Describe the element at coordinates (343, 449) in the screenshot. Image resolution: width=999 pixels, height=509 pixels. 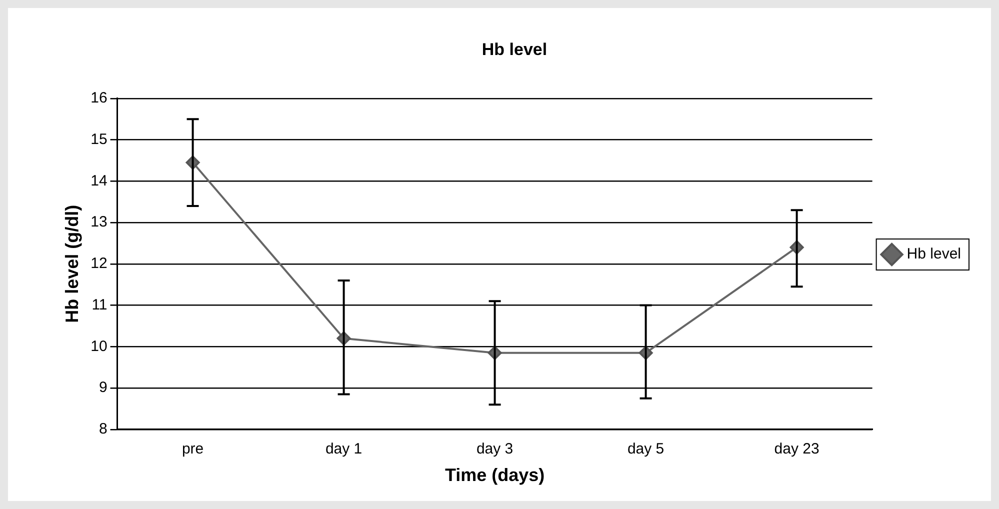
I see `x-tick-label: day 1` at that location.